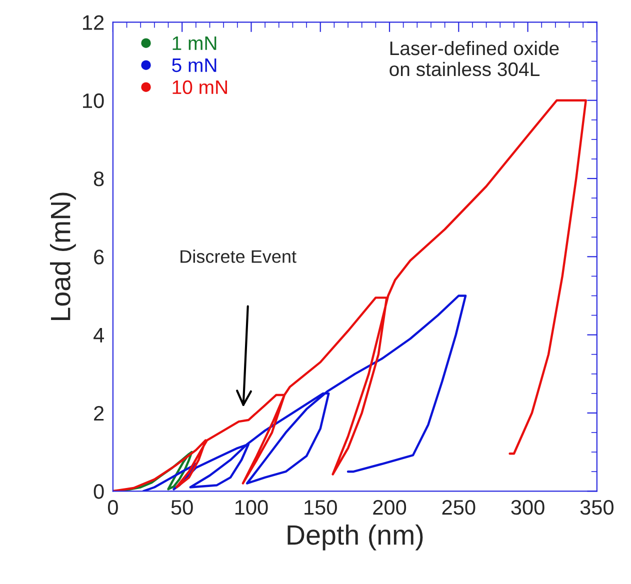 This screenshot has width=631, height=584. Describe the element at coordinates (320, 507) in the screenshot. I see `x-tick-label: 150` at that location.